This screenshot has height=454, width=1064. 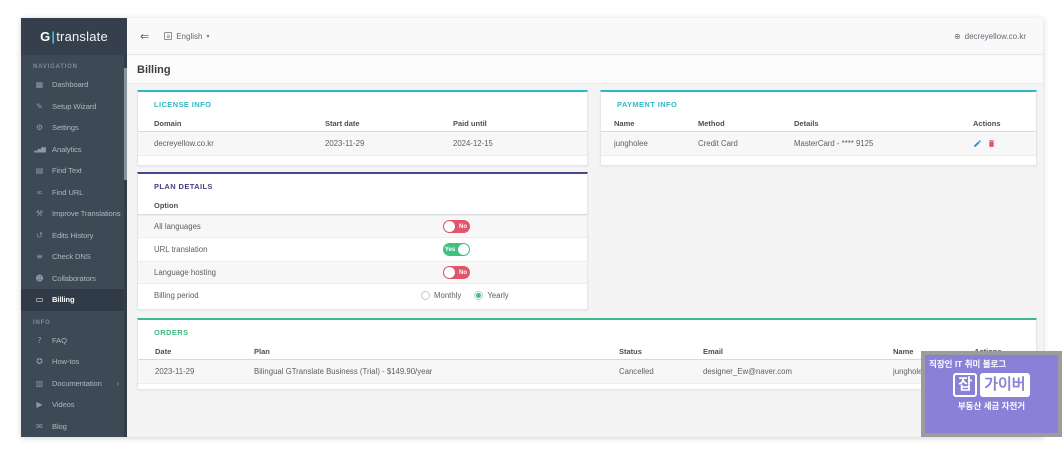 What do you see at coordinates (362, 249) in the screenshot?
I see `plan-row-url-translation: URL translation Yes` at bounding box center [362, 249].